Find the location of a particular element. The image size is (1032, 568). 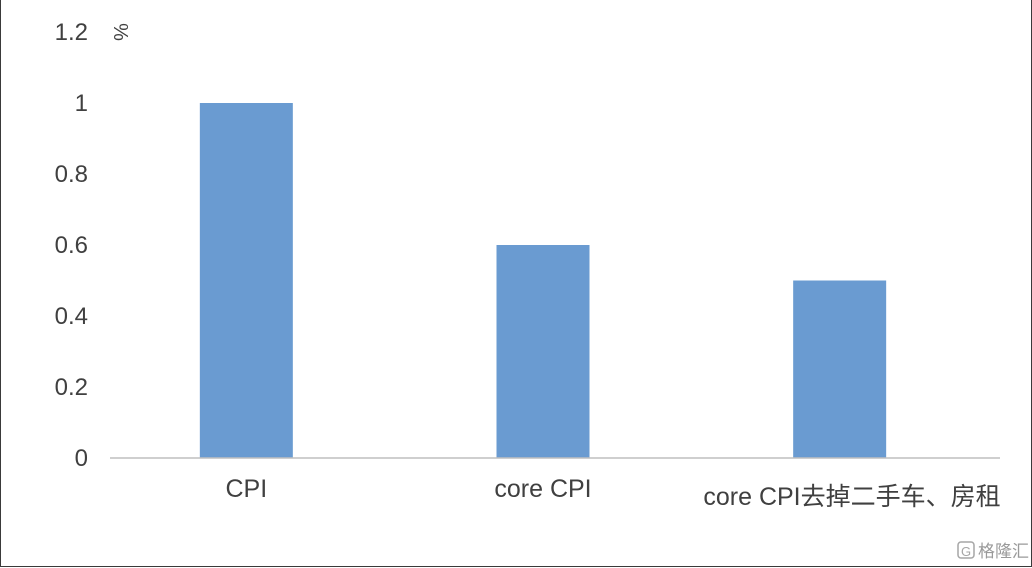

y-tick-label: 0.2 is located at coordinates (71, 387).